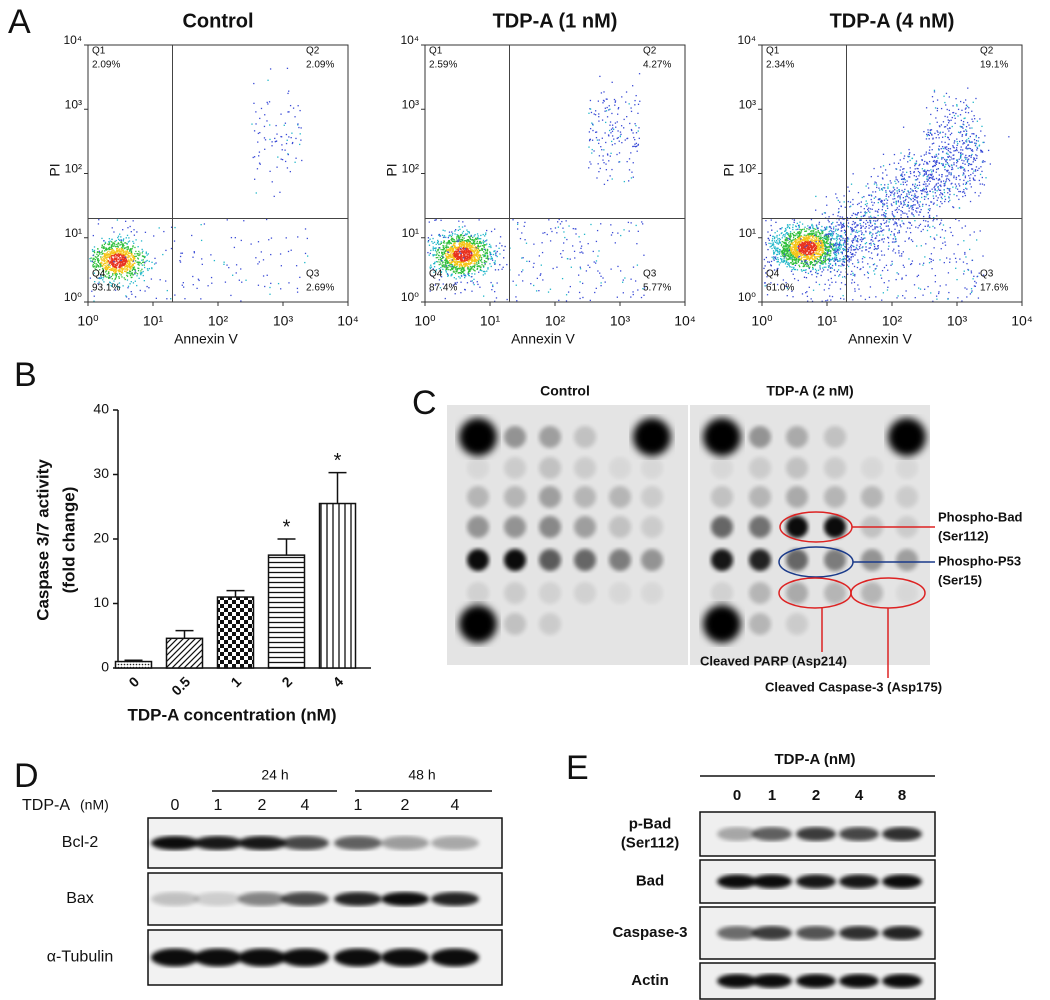  Describe the element at coordinates (313, 274) in the screenshot. I see `quadrant-name: Q3` at that location.